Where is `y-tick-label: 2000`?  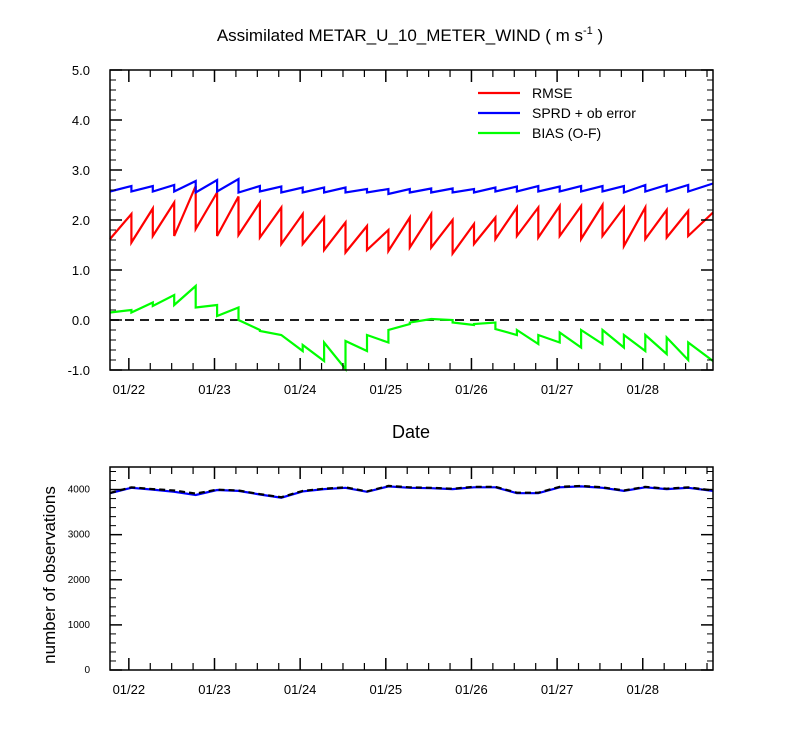
y-tick-label: 2000 is located at coordinates (79, 580).